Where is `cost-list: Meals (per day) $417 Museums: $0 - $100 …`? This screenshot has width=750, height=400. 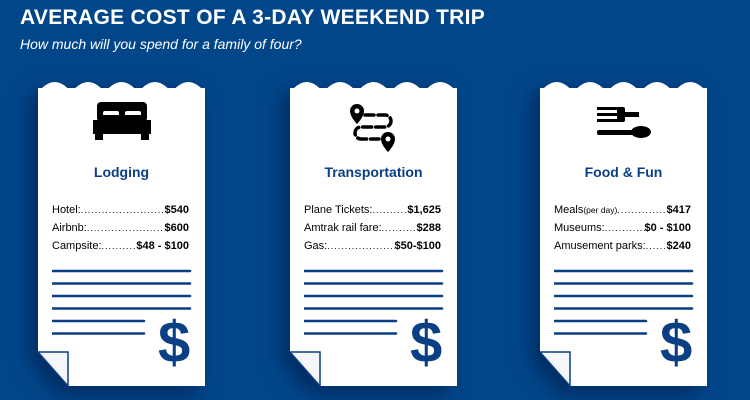
cost-list: Meals (per day) $417 Museums: $0 - $100 … is located at coordinates (622, 231).